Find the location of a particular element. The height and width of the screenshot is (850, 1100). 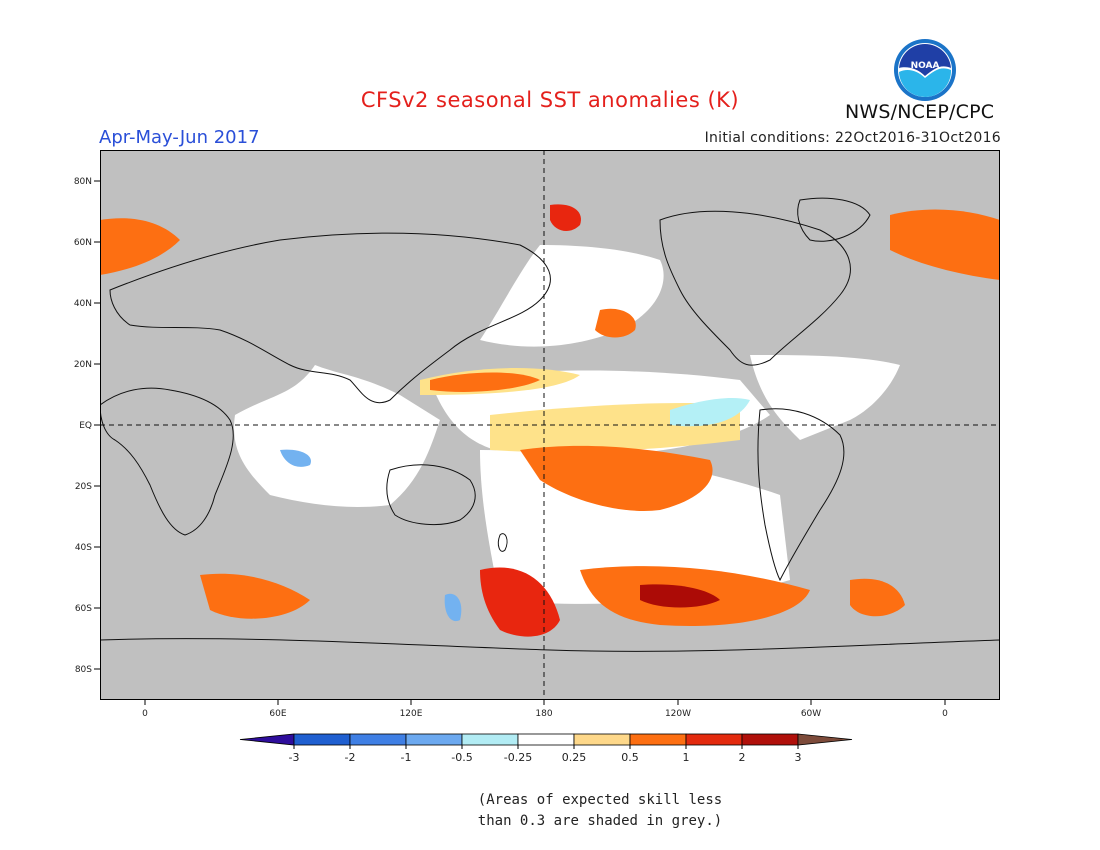

legend-swatch-max is located at coordinates (825, 739).